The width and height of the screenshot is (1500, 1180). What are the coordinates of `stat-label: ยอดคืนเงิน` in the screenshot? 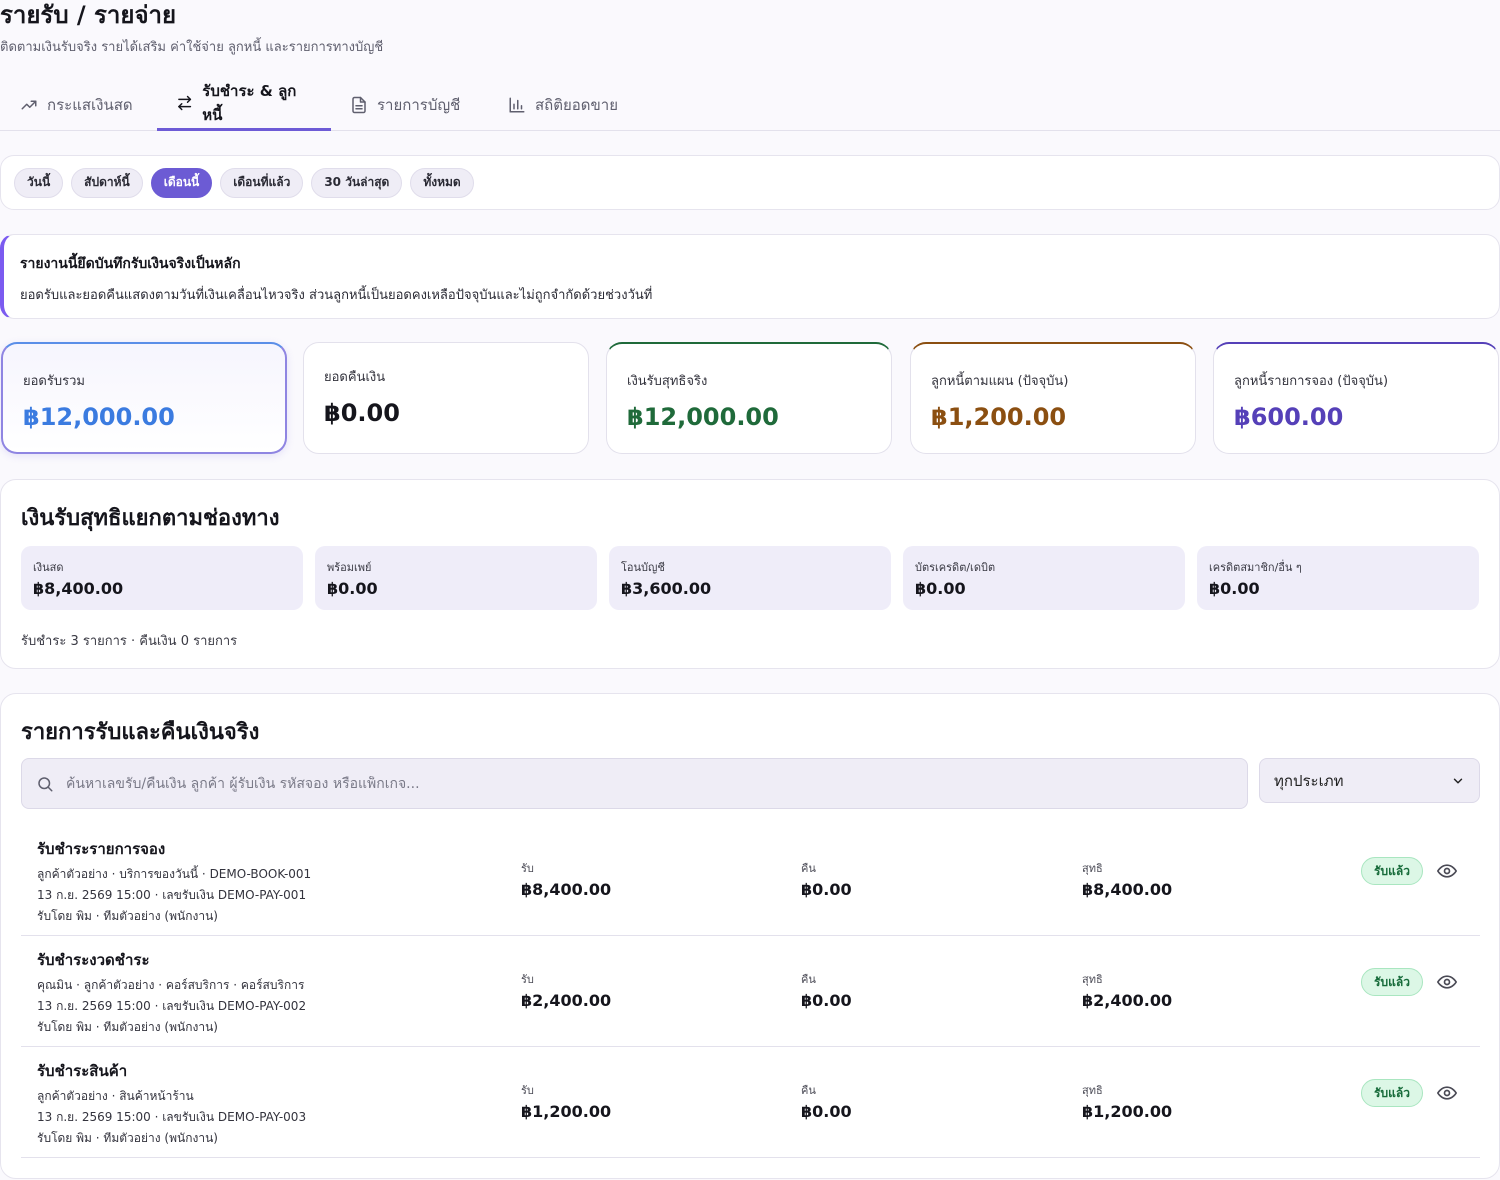 It's located at (355, 377).